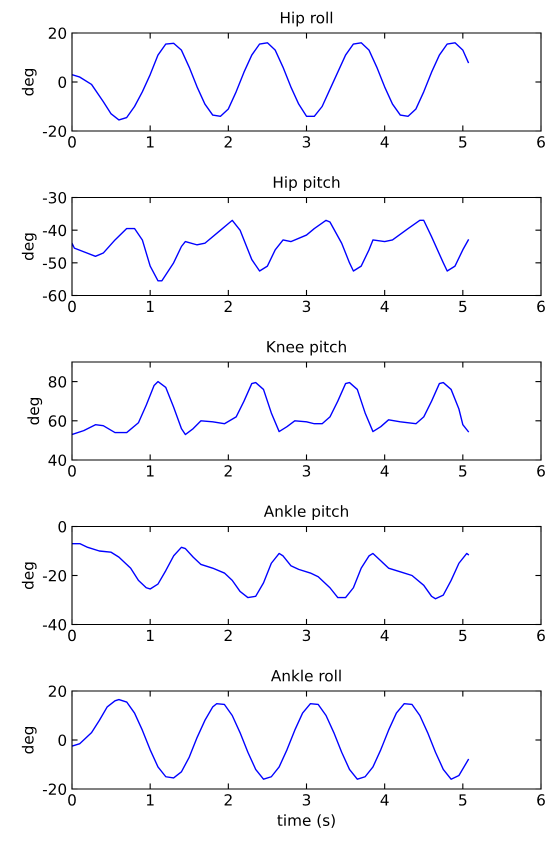  What do you see at coordinates (54, 198) in the screenshot?
I see `y-tick-label: -30` at bounding box center [54, 198].